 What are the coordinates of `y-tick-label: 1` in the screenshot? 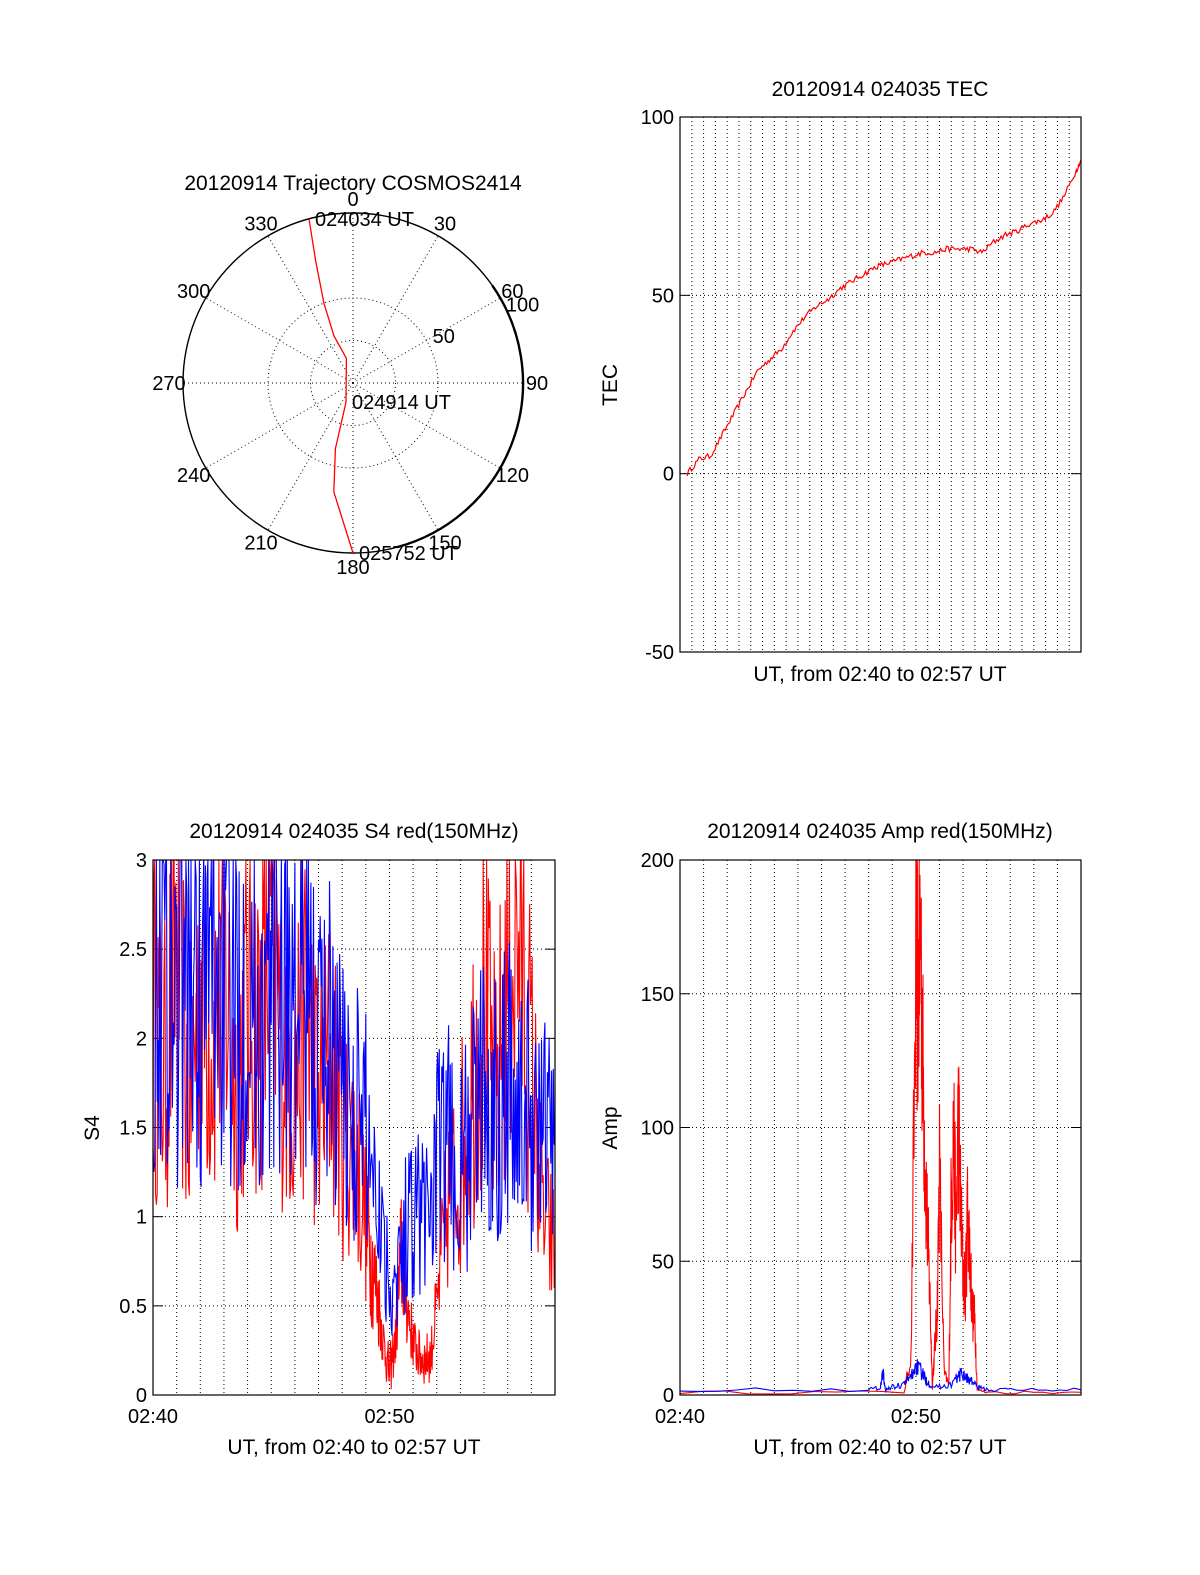 It's located at (141, 1218).